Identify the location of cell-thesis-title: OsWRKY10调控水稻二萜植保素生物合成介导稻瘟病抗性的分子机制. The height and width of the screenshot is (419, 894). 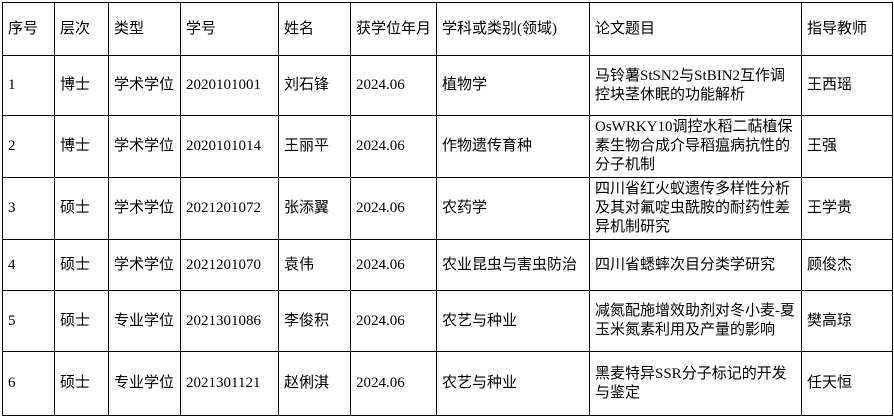
(695, 146).